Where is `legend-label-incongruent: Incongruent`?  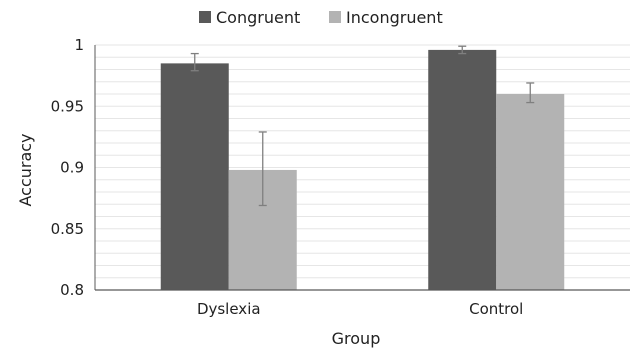 legend-label-incongruent: Incongruent is located at coordinates (394, 17).